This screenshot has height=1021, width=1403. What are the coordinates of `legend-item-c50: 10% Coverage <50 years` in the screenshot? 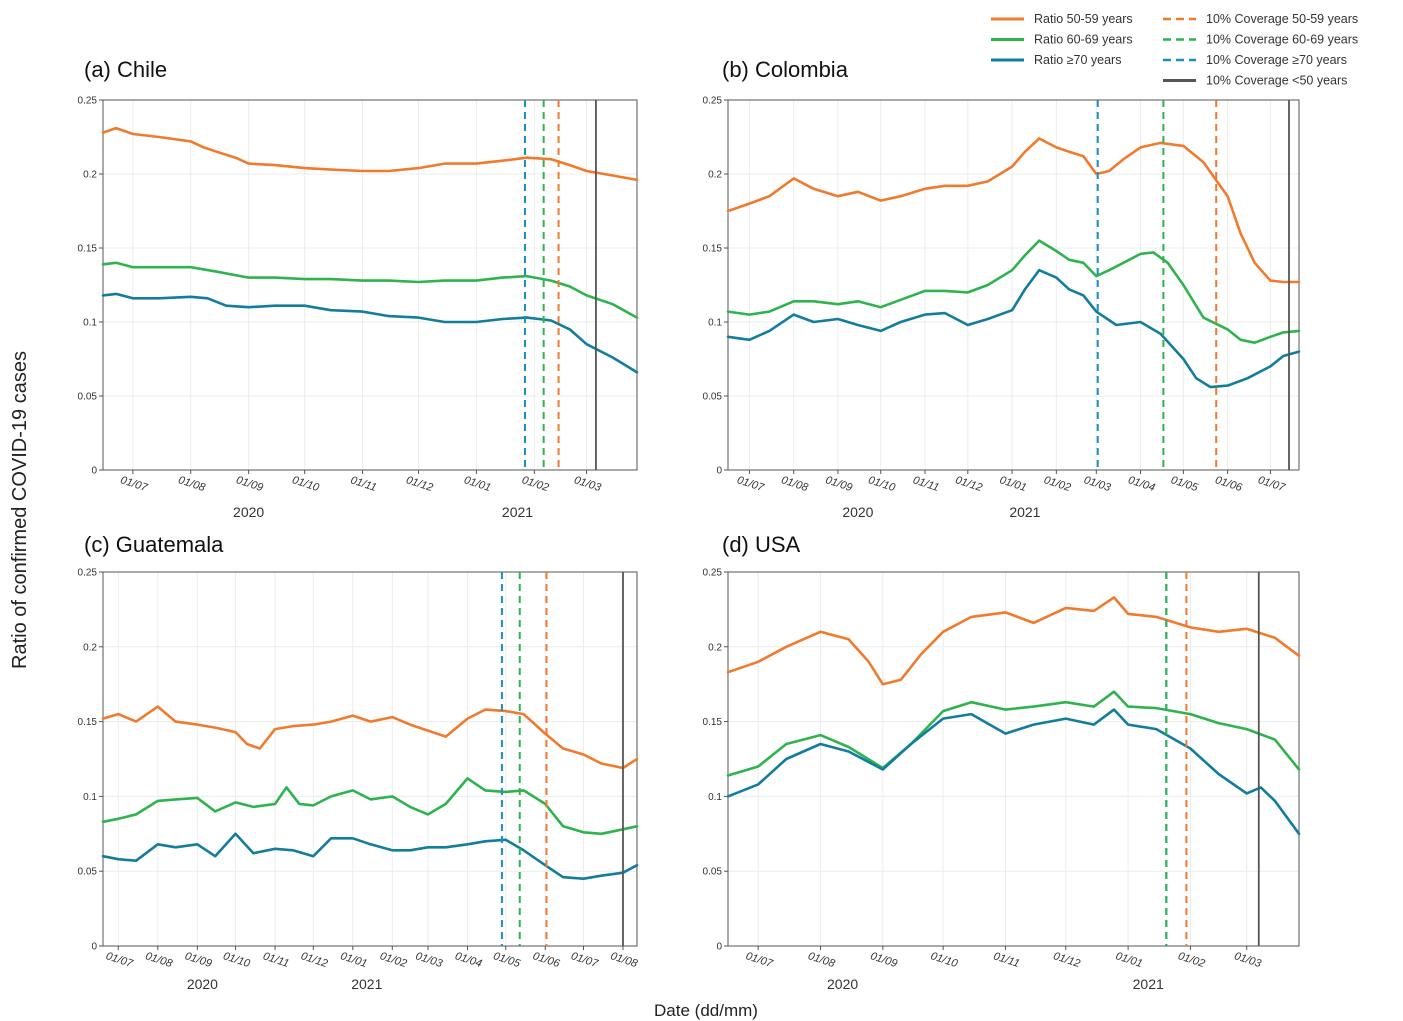 It's located at (1255, 81).